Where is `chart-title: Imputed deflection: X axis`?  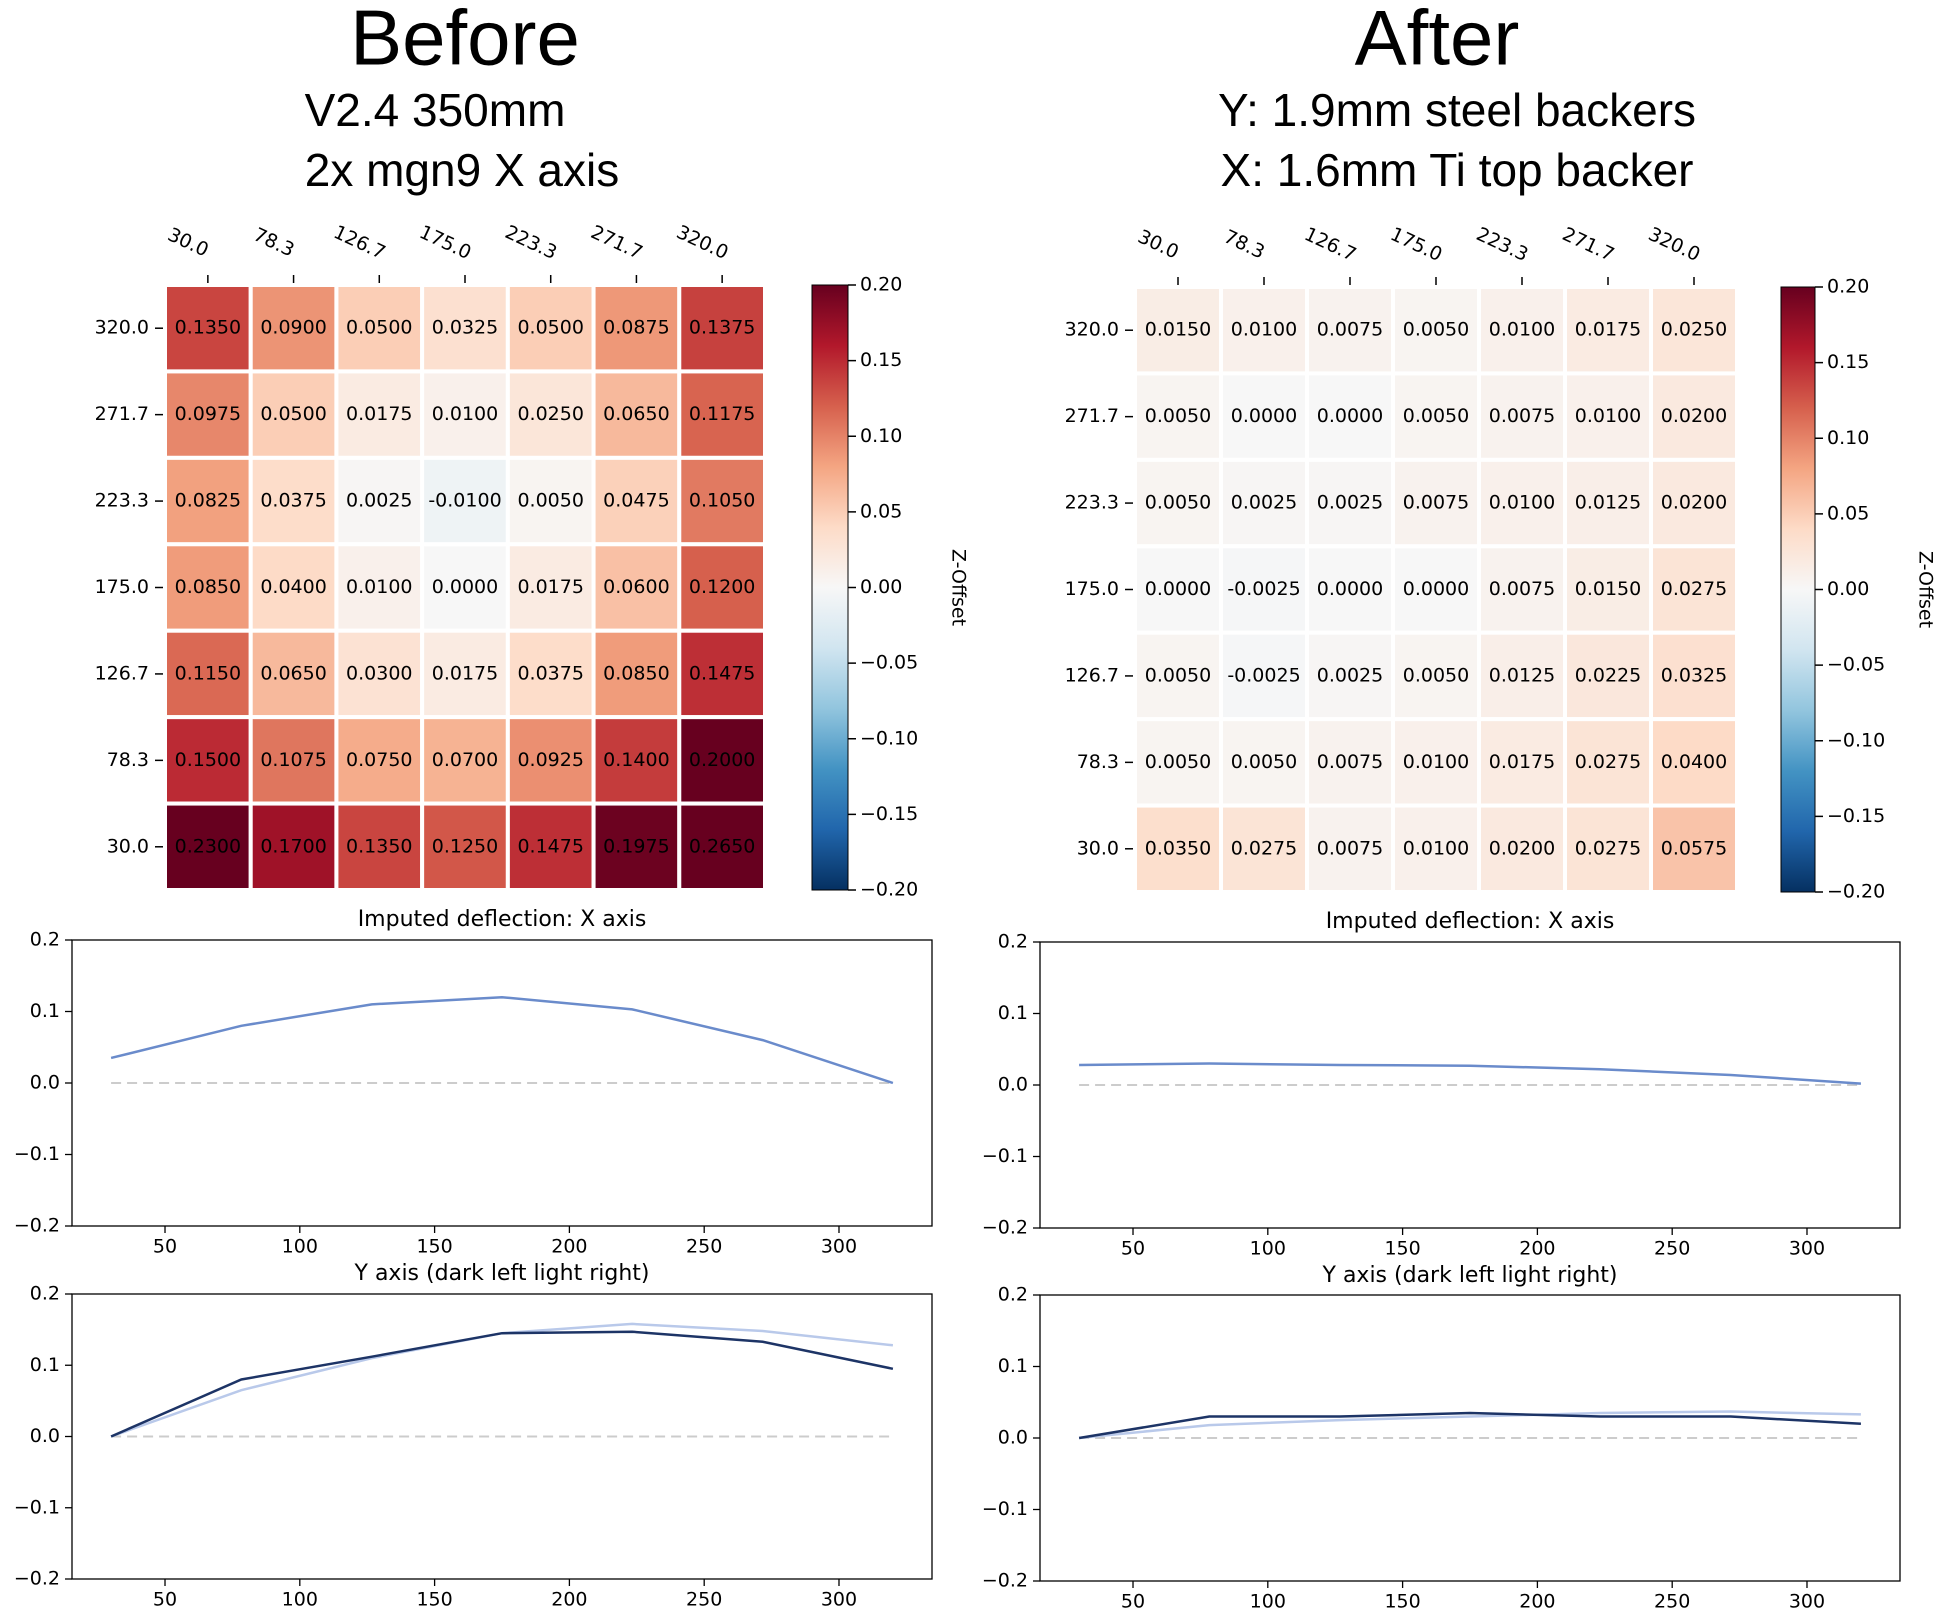 chart-title: Imputed deflection: X axis is located at coordinates (1470, 921).